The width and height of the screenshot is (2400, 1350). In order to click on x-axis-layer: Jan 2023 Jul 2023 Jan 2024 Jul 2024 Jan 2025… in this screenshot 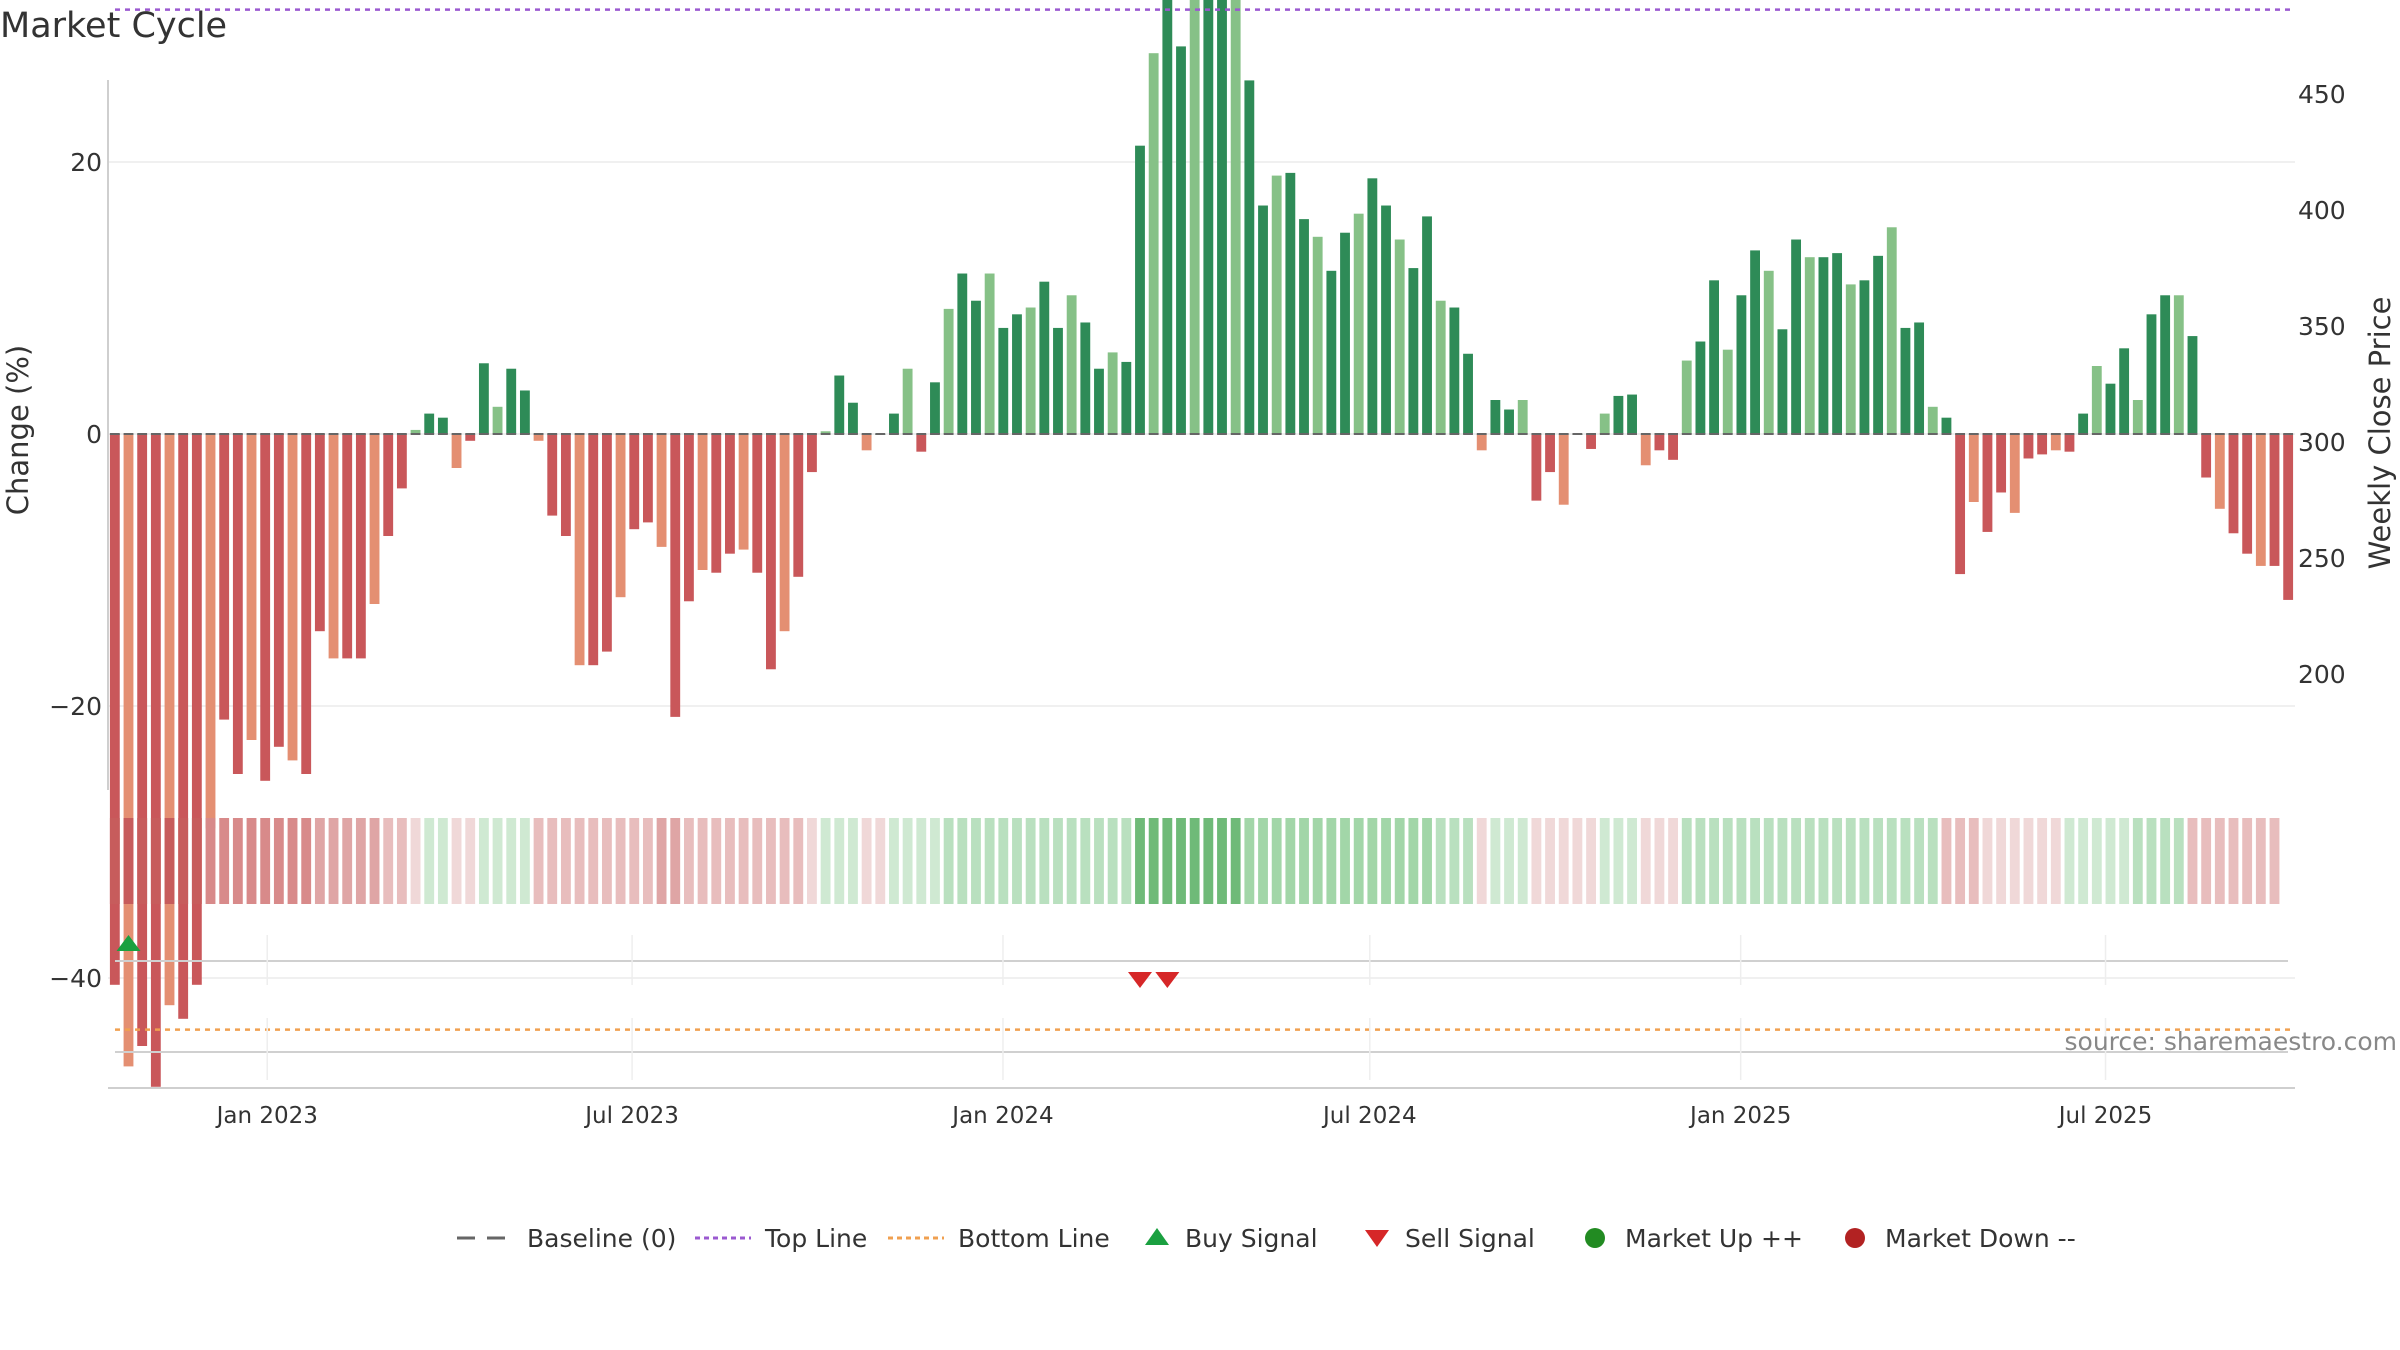, I will do `click(1201, 1032)`.